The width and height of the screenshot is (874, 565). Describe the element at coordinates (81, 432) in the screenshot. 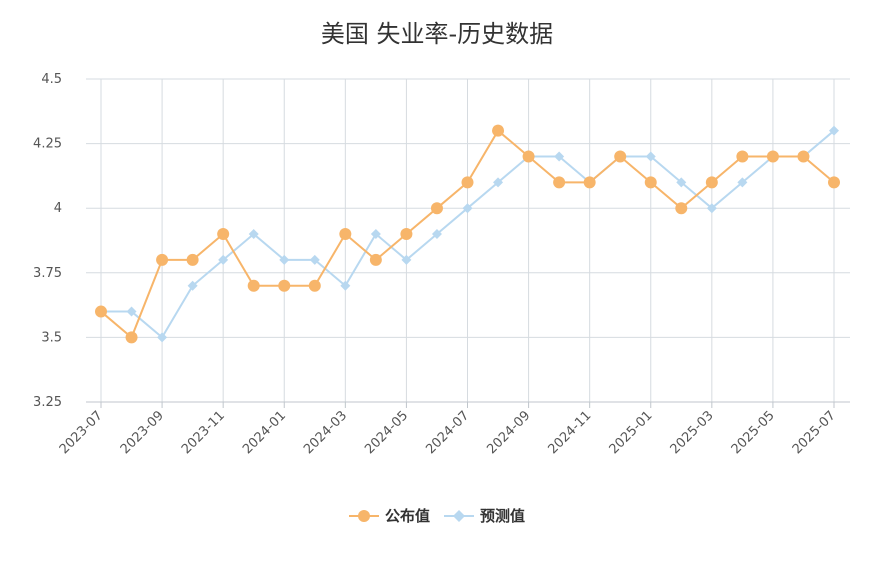

I see `x-tick-label: 2023-07` at that location.